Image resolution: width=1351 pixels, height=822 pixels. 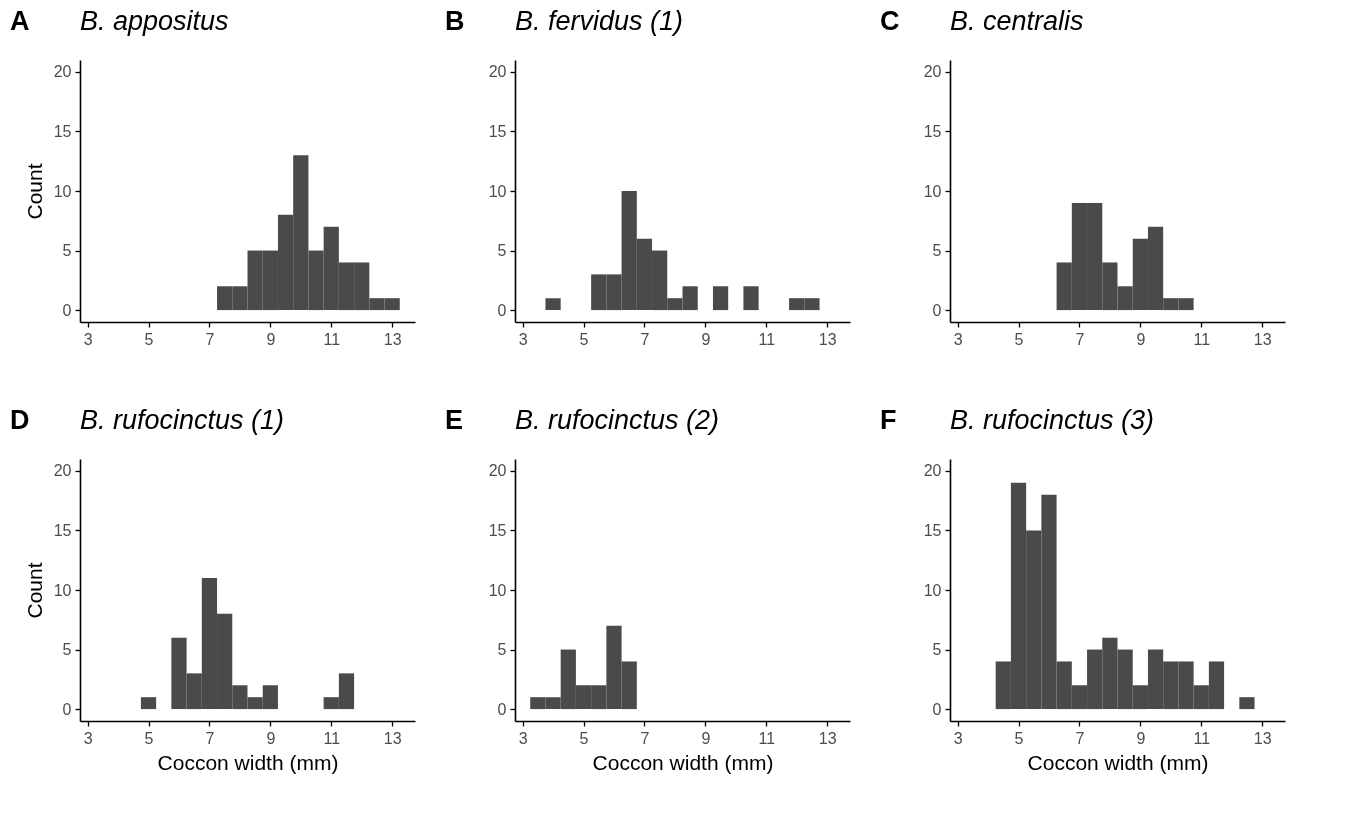 I want to click on chart-title: B. rufocinctus (2), so click(x=617, y=420).